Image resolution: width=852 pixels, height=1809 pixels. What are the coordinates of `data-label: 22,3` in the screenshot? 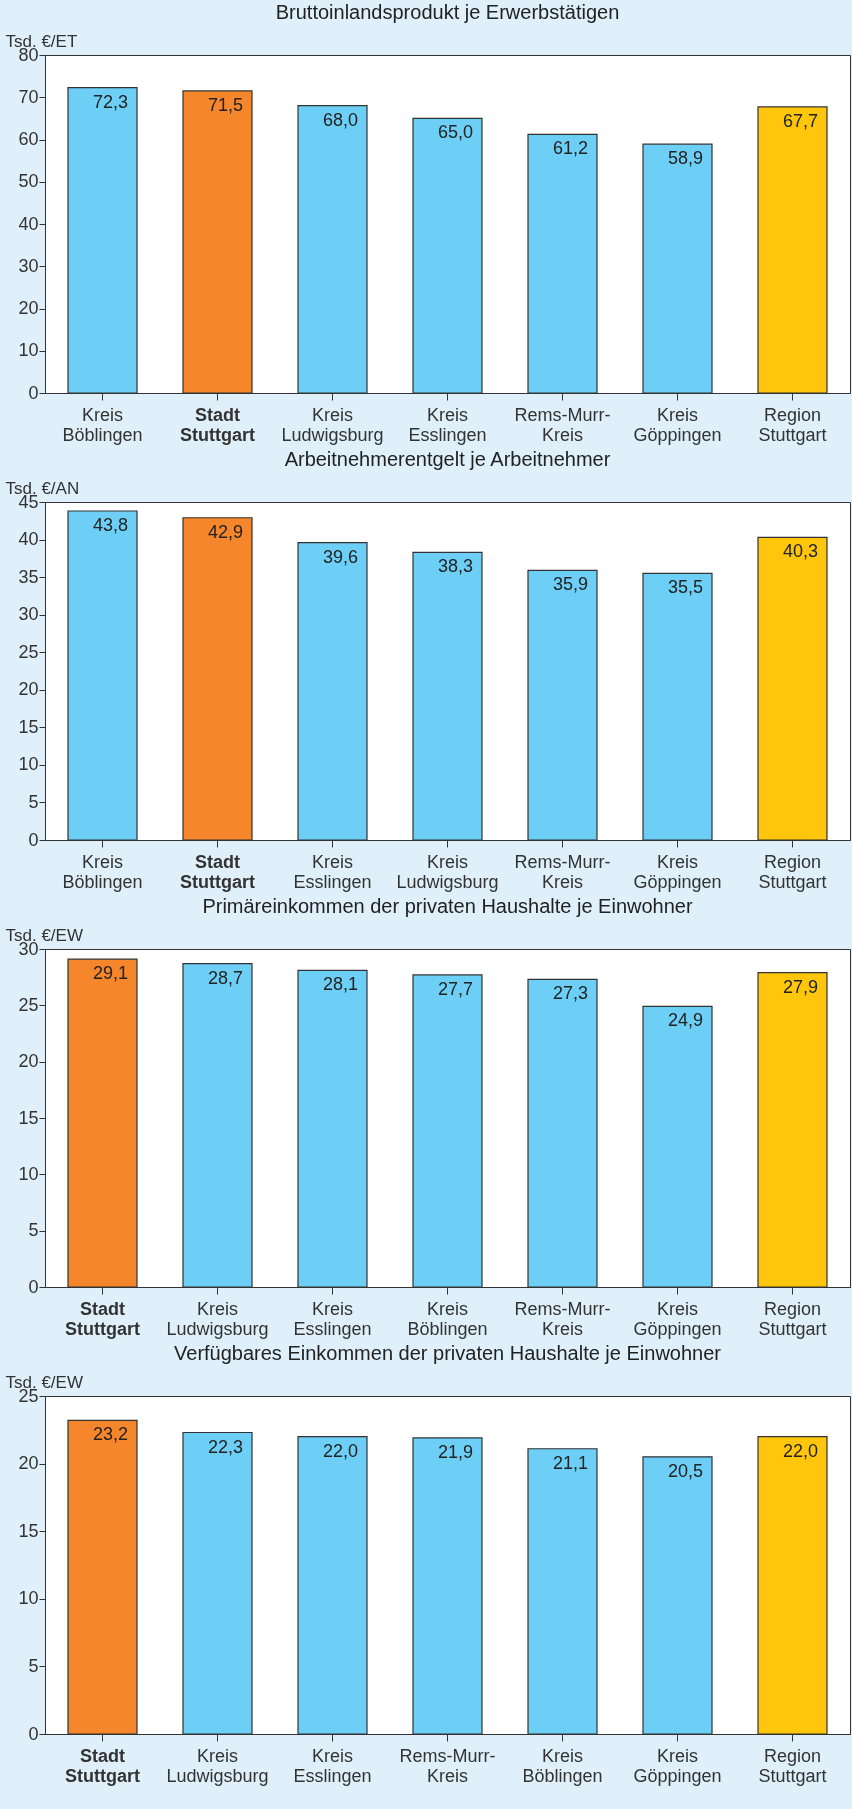 It's located at (225, 1446).